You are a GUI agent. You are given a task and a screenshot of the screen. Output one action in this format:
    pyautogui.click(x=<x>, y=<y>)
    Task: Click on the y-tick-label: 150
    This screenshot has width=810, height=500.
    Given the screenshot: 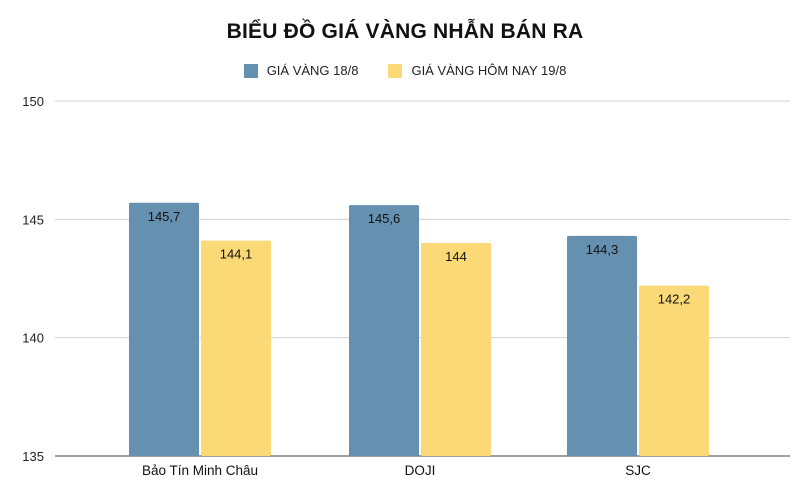 What is the action you would take?
    pyautogui.click(x=33, y=101)
    